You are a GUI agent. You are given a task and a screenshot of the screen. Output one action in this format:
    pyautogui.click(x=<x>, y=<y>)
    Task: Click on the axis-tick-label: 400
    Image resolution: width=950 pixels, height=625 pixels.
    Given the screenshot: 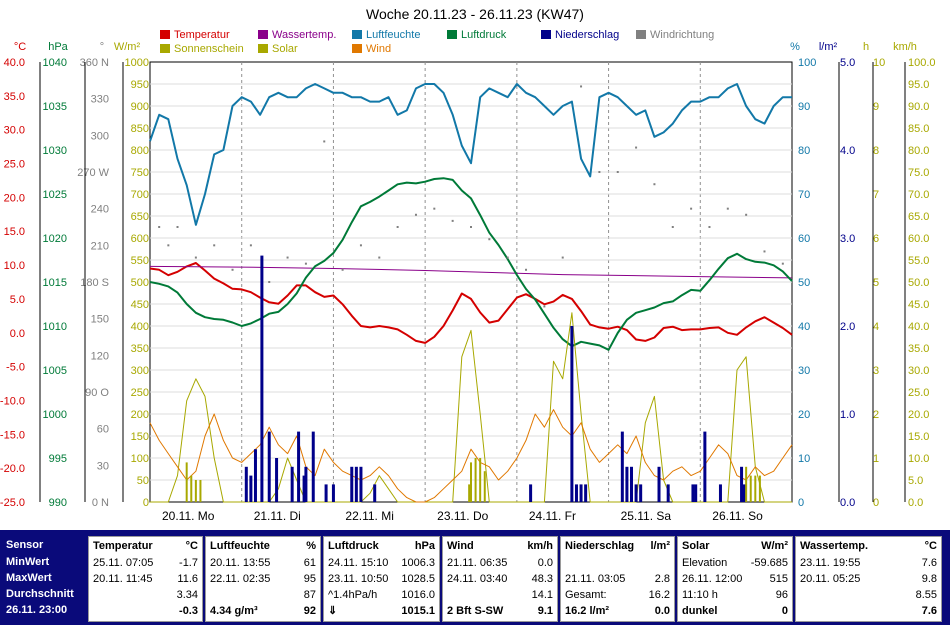 What is the action you would take?
    pyautogui.click(x=140, y=327)
    